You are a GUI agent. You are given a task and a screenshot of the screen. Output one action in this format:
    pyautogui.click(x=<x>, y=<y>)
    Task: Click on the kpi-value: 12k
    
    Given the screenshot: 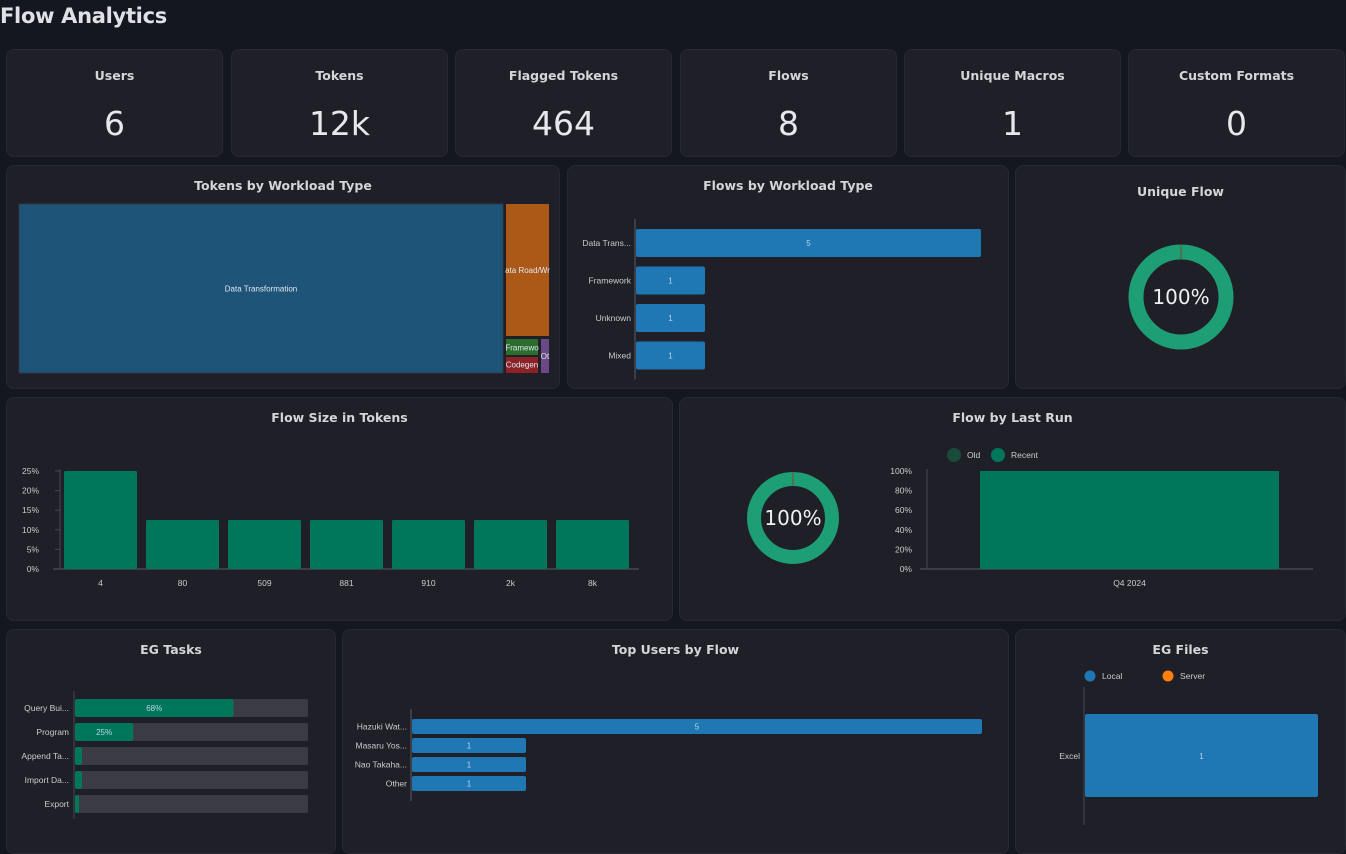 What is the action you would take?
    pyautogui.click(x=339, y=123)
    